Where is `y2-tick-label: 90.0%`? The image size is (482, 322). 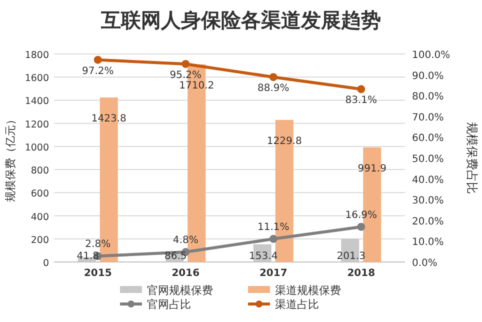
y2-tick-label: 90.0% is located at coordinates (428, 76).